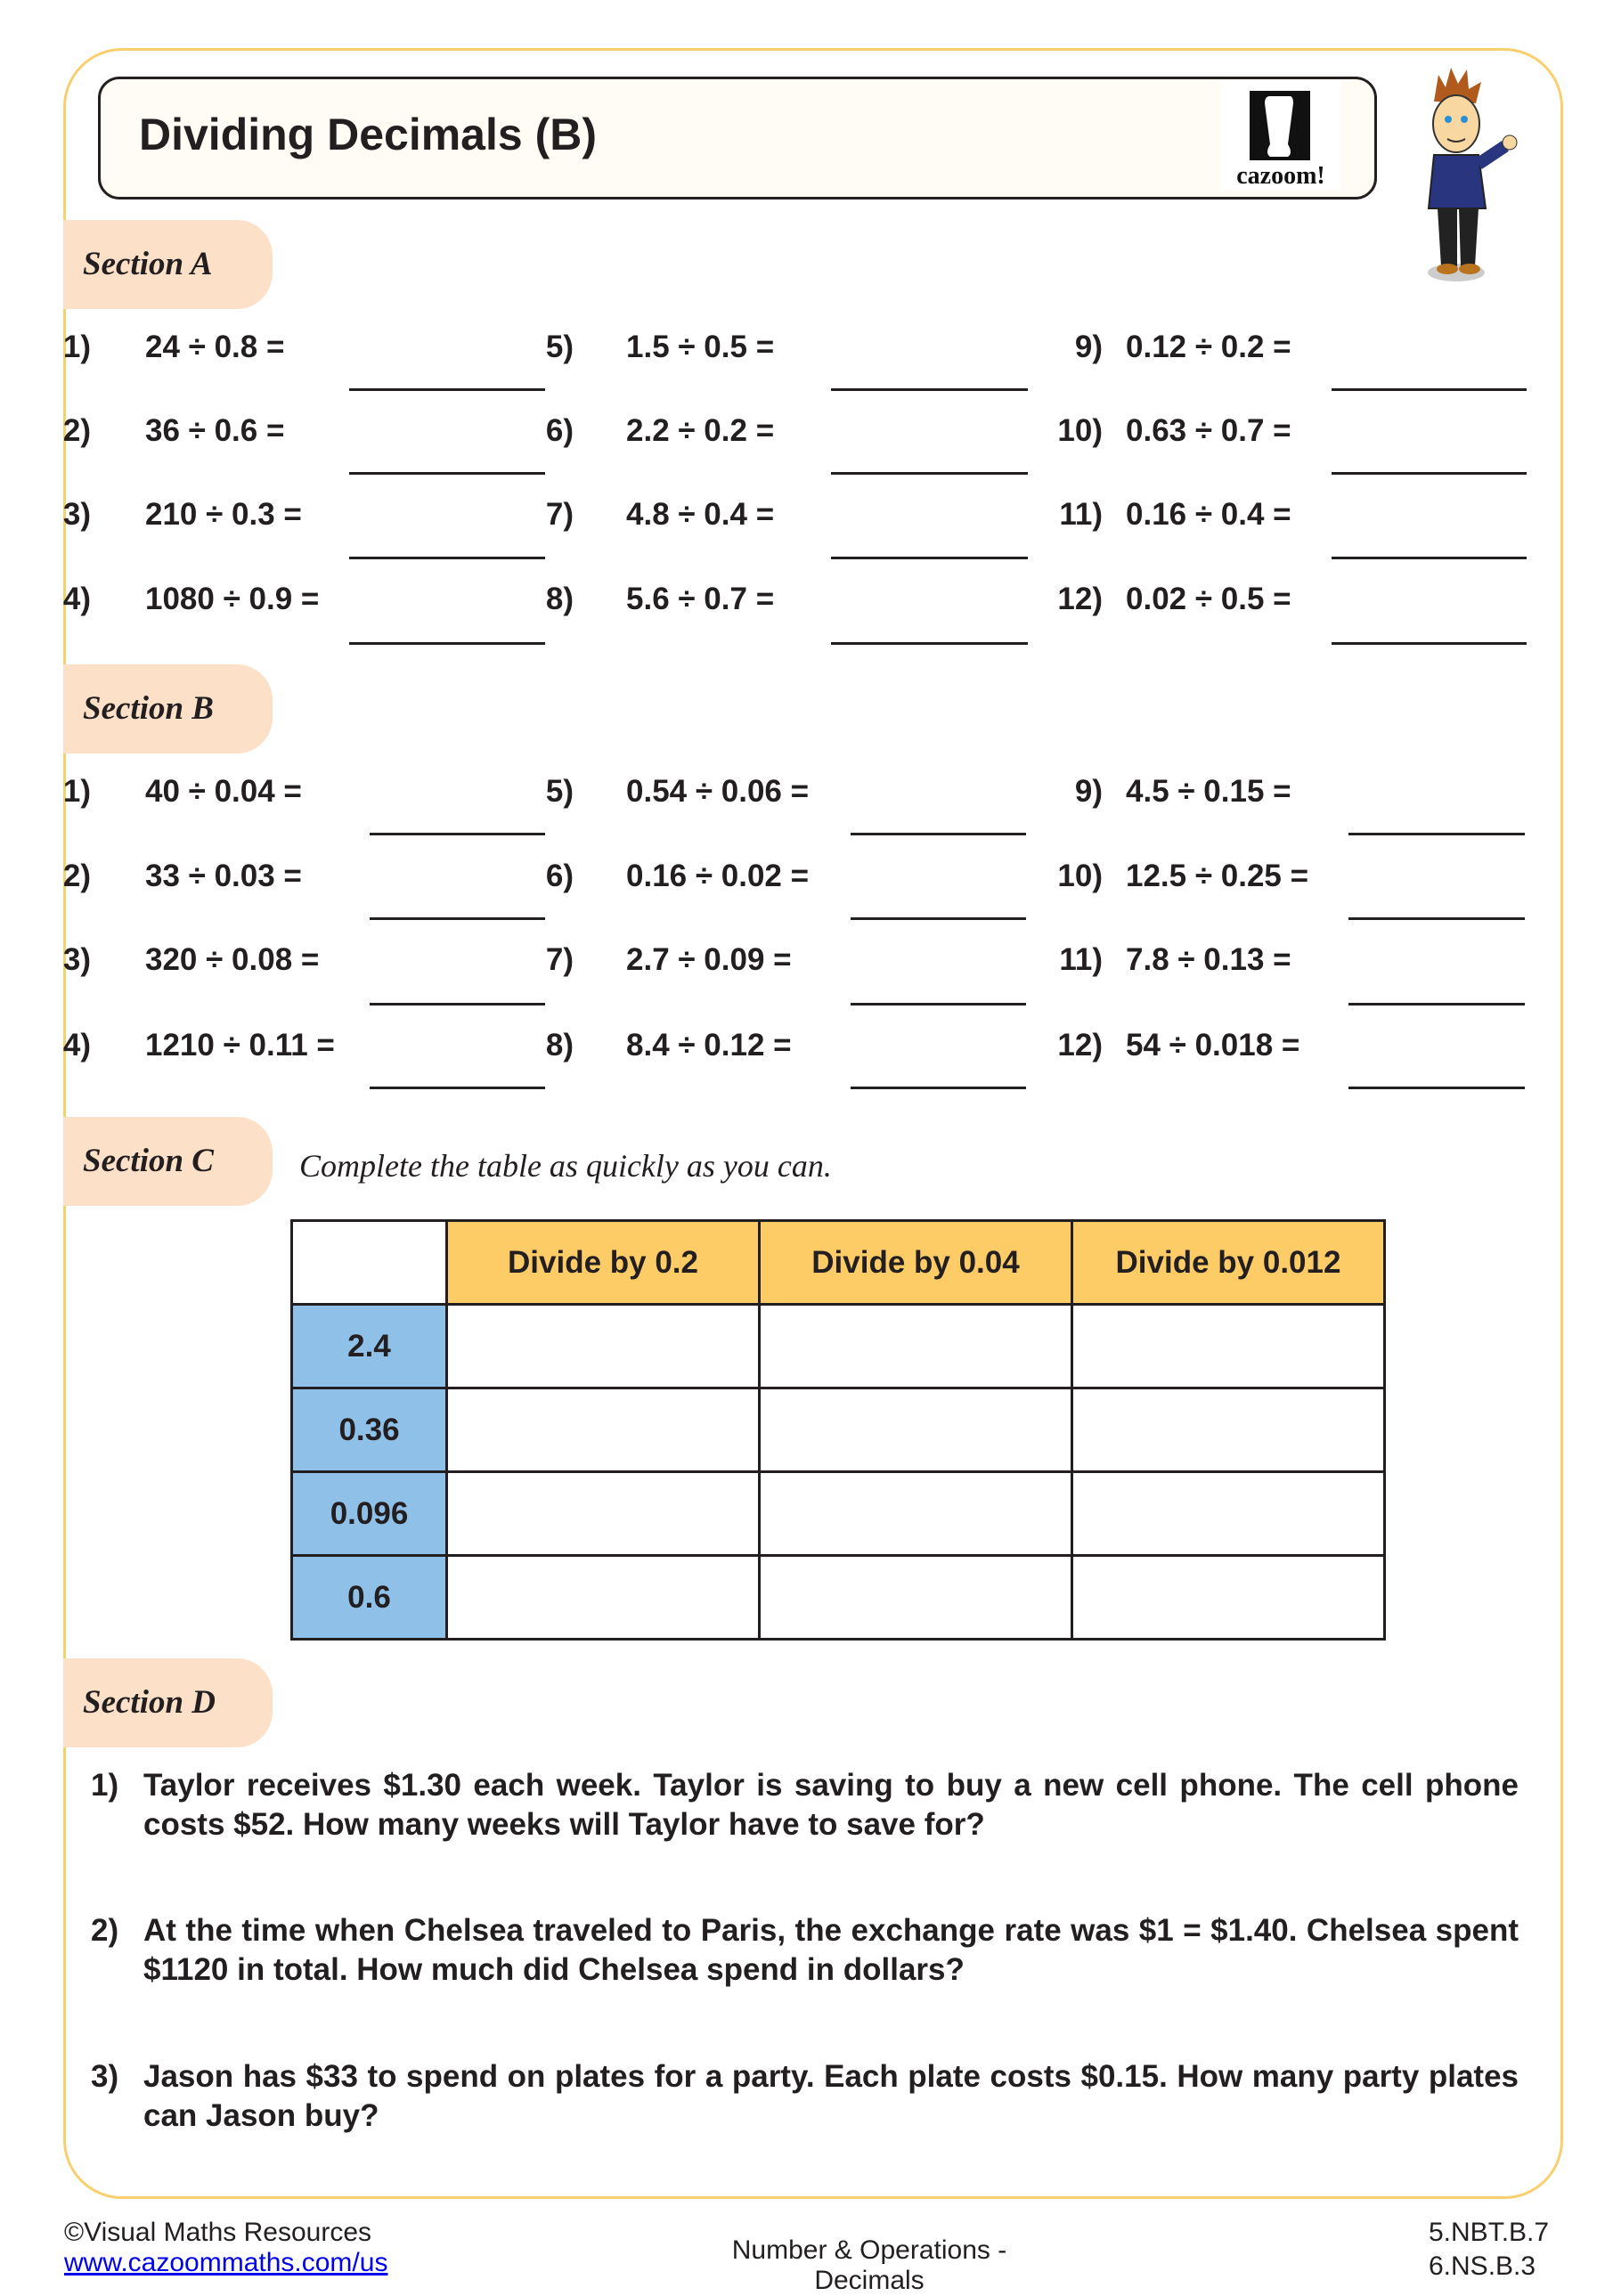  What do you see at coordinates (1208, 791) in the screenshot?
I see `division-question: 4.5 ÷ 0.15 =` at bounding box center [1208, 791].